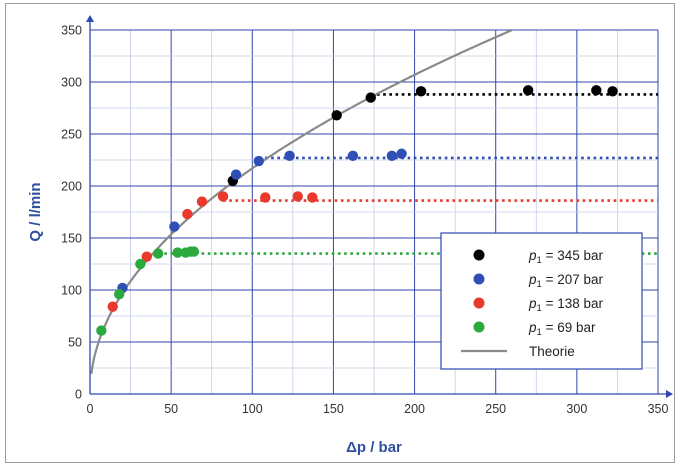  I want to click on y-tick-label: 100, so click(71, 291).